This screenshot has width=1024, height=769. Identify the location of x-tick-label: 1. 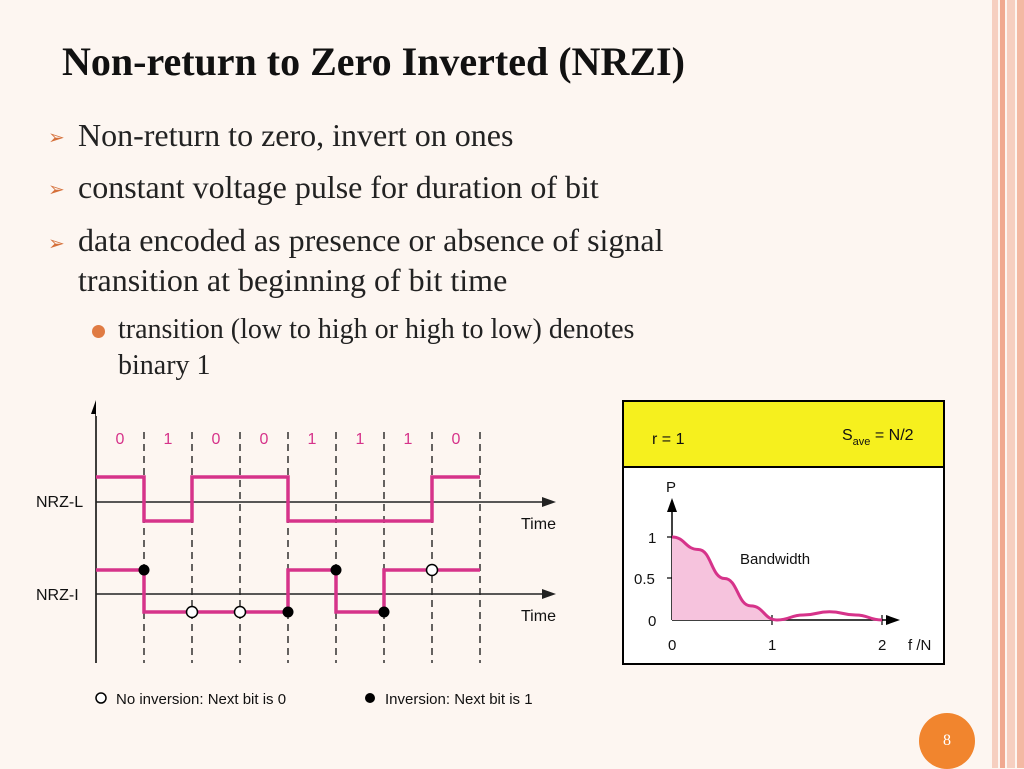
(772, 645).